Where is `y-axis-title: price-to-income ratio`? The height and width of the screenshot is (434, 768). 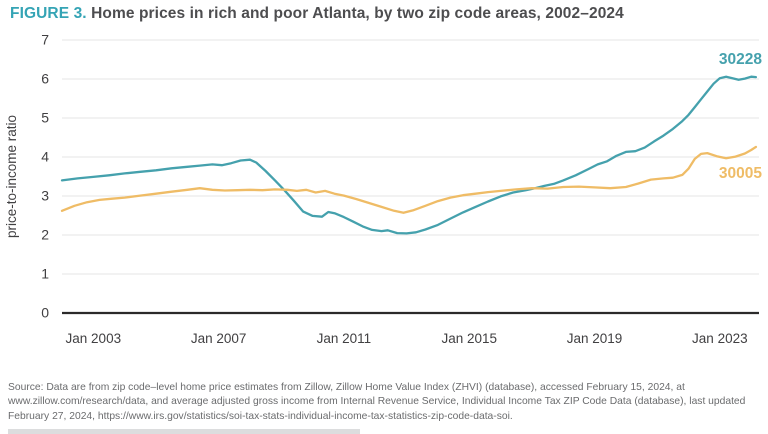
y-axis-title: price-to-income ratio is located at coordinates (11, 176).